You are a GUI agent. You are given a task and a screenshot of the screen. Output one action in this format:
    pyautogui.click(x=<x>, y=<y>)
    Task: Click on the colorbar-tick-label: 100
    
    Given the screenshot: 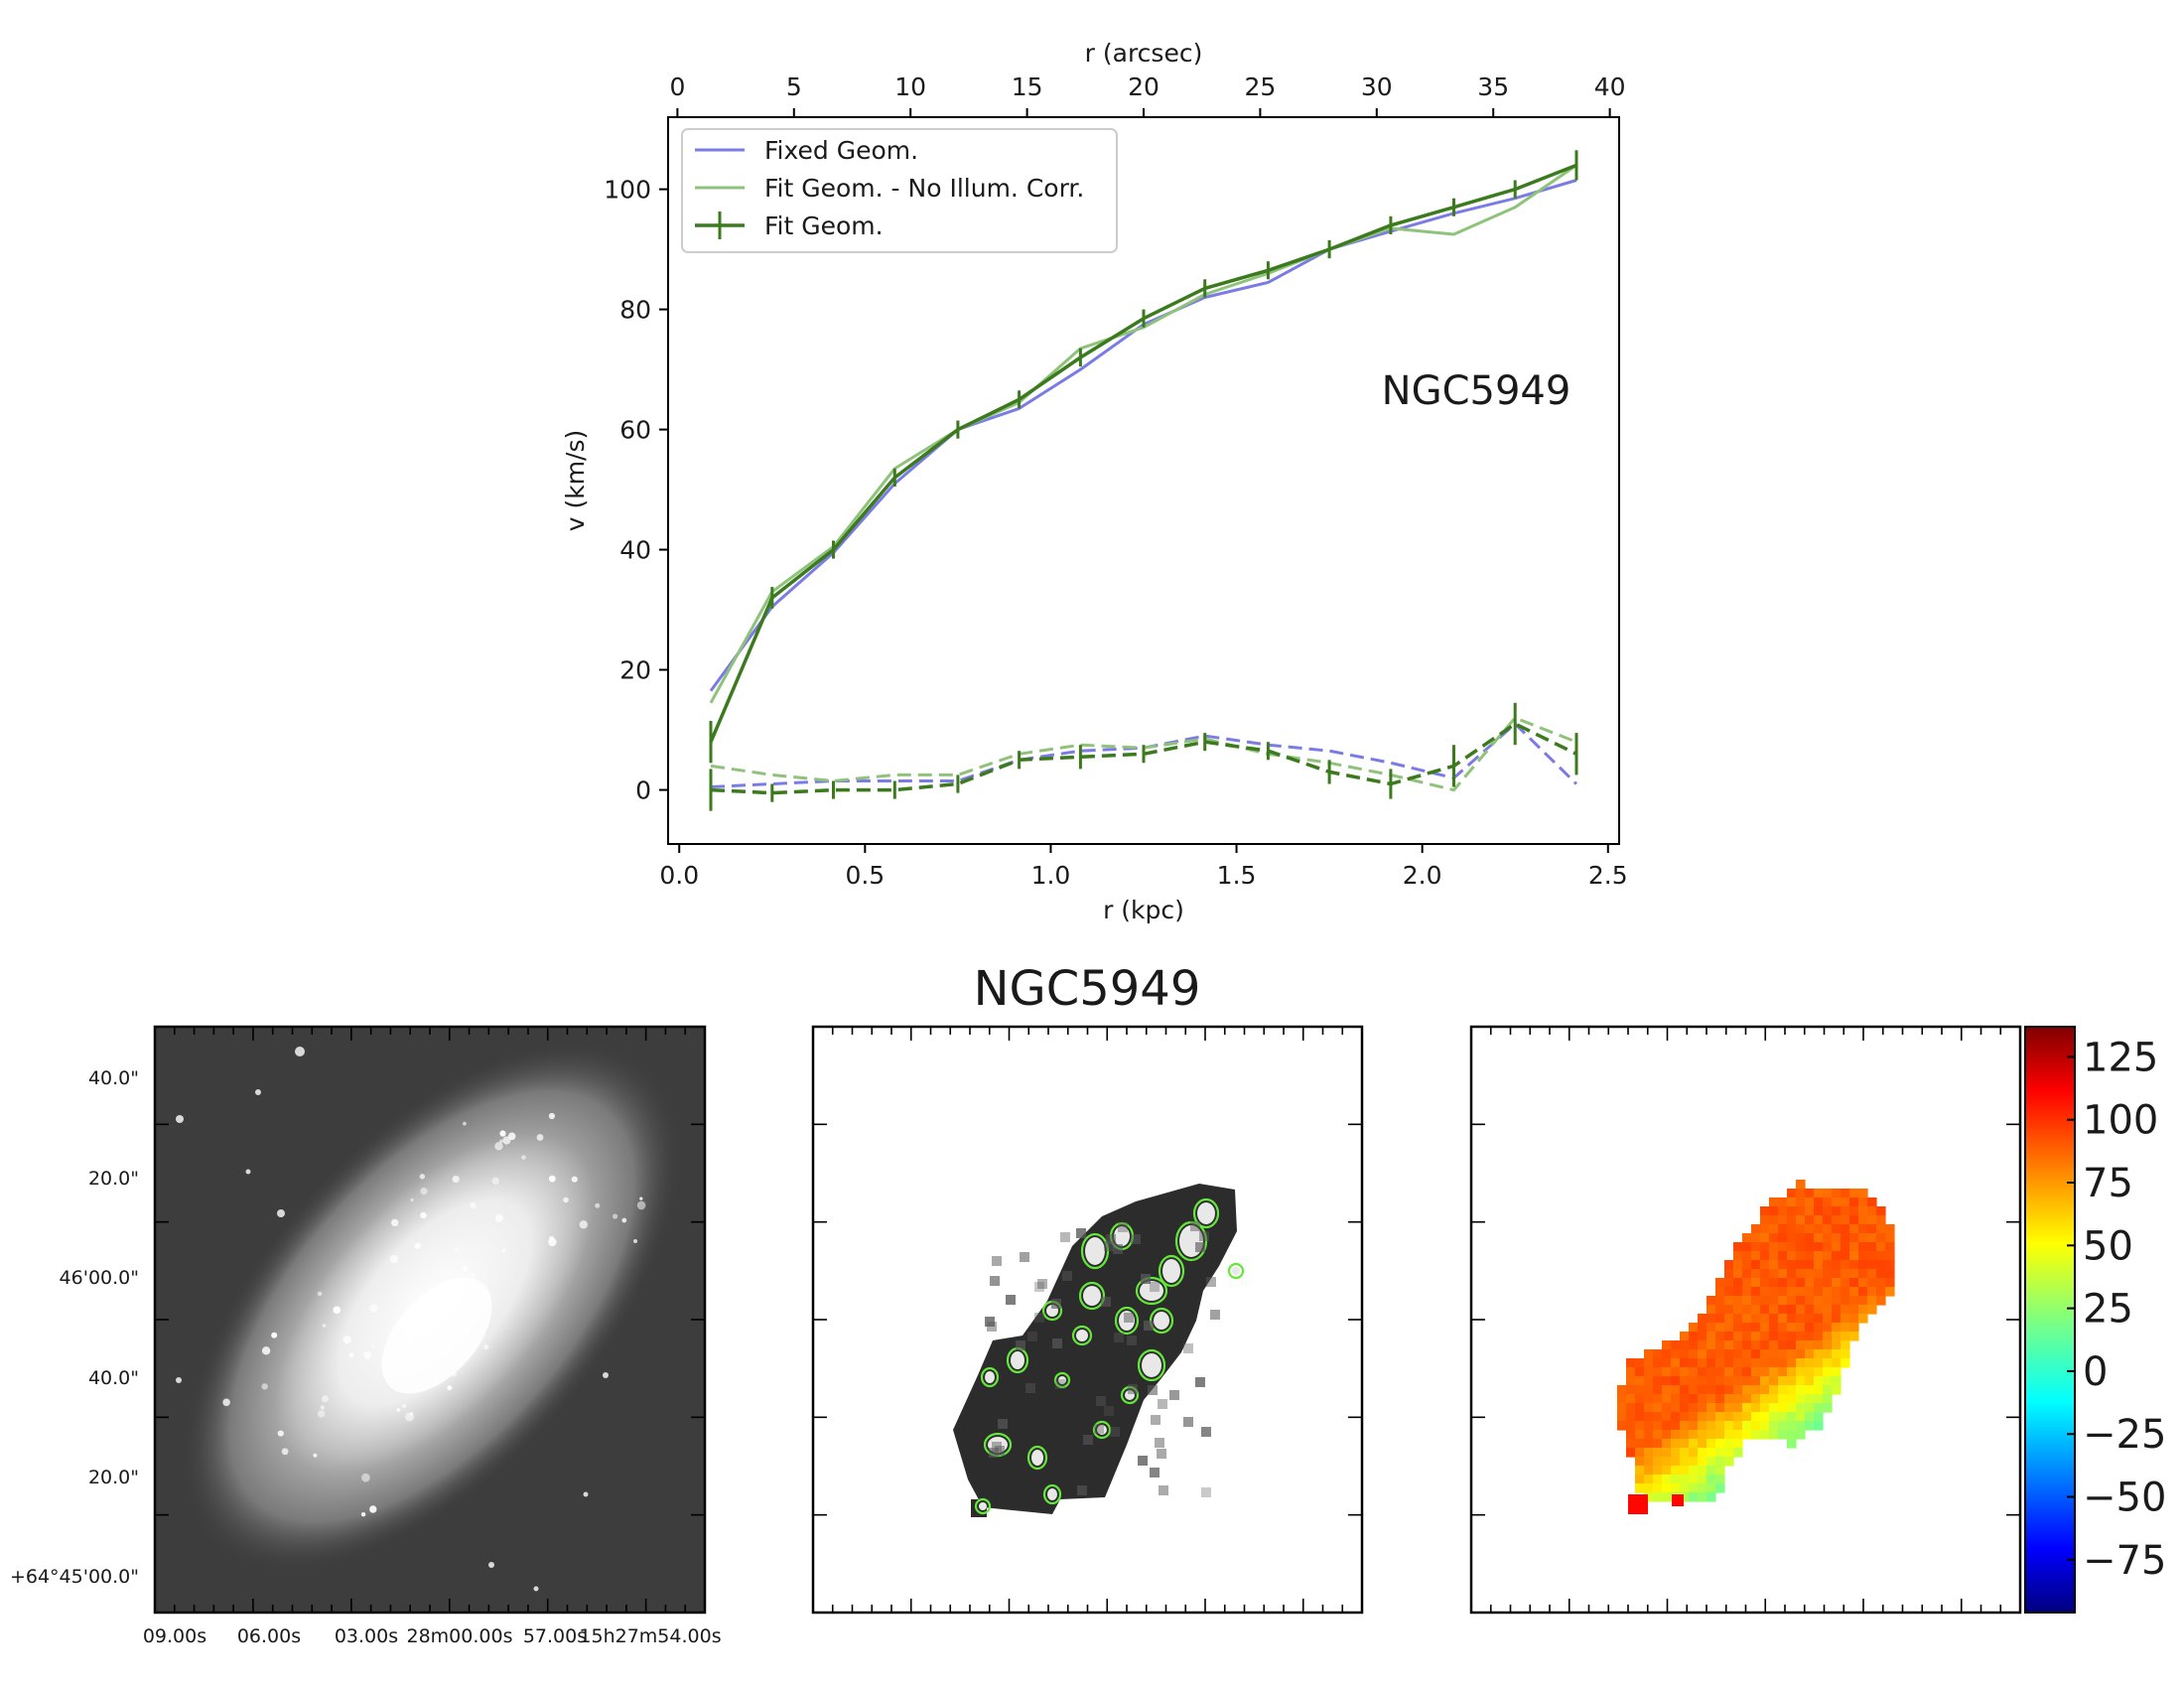 What is the action you would take?
    pyautogui.click(x=2120, y=1121)
    